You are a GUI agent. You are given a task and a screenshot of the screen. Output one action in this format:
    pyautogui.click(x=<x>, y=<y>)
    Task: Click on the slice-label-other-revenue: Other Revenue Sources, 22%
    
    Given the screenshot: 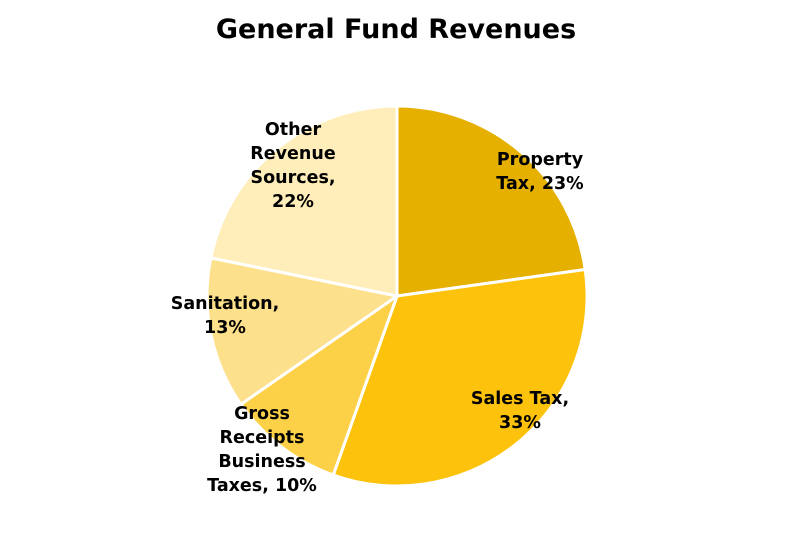 What is the action you would take?
    pyautogui.click(x=293, y=166)
    